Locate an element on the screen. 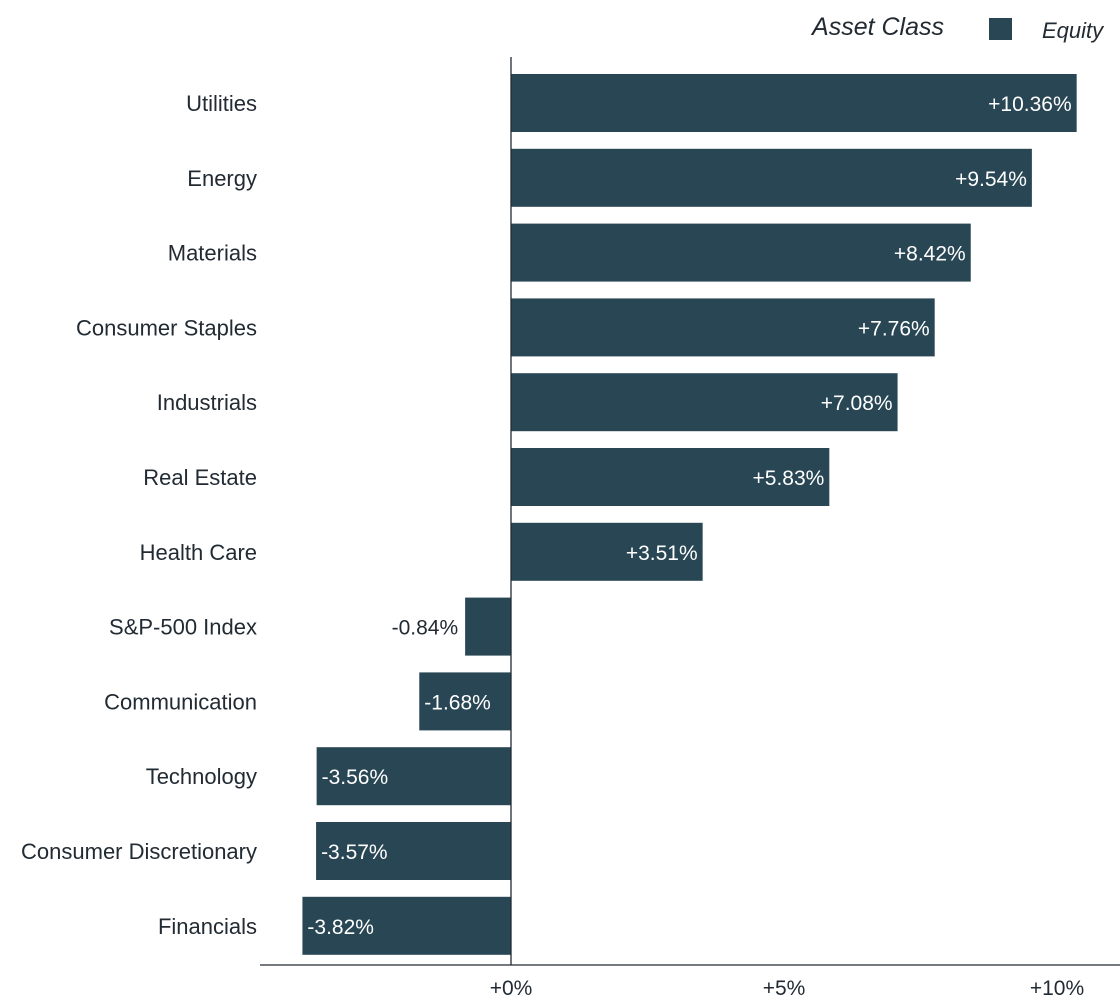 The height and width of the screenshot is (1000, 1120). legend-title: Asset Class is located at coordinates (877, 27).